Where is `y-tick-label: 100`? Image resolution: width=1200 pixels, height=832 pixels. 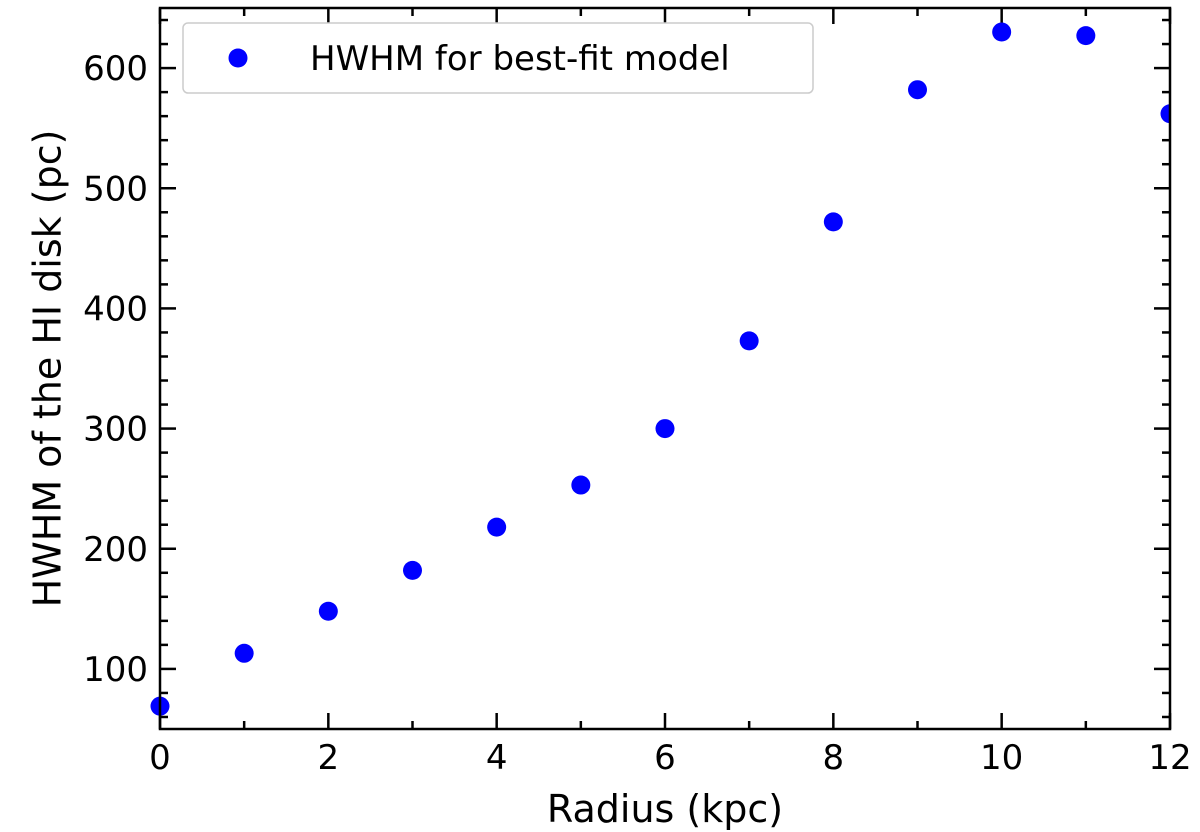 y-tick-label: 100 is located at coordinates (115, 670).